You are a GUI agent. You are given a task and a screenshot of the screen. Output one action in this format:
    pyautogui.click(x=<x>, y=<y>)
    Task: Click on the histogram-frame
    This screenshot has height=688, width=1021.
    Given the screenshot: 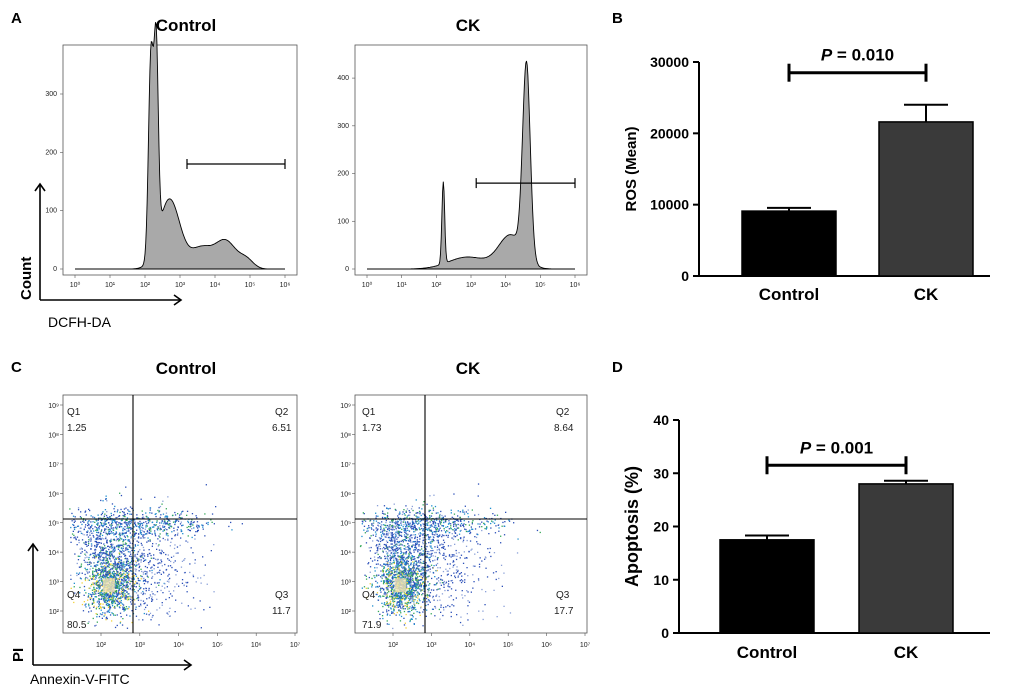 What is the action you would take?
    pyautogui.click(x=471, y=160)
    